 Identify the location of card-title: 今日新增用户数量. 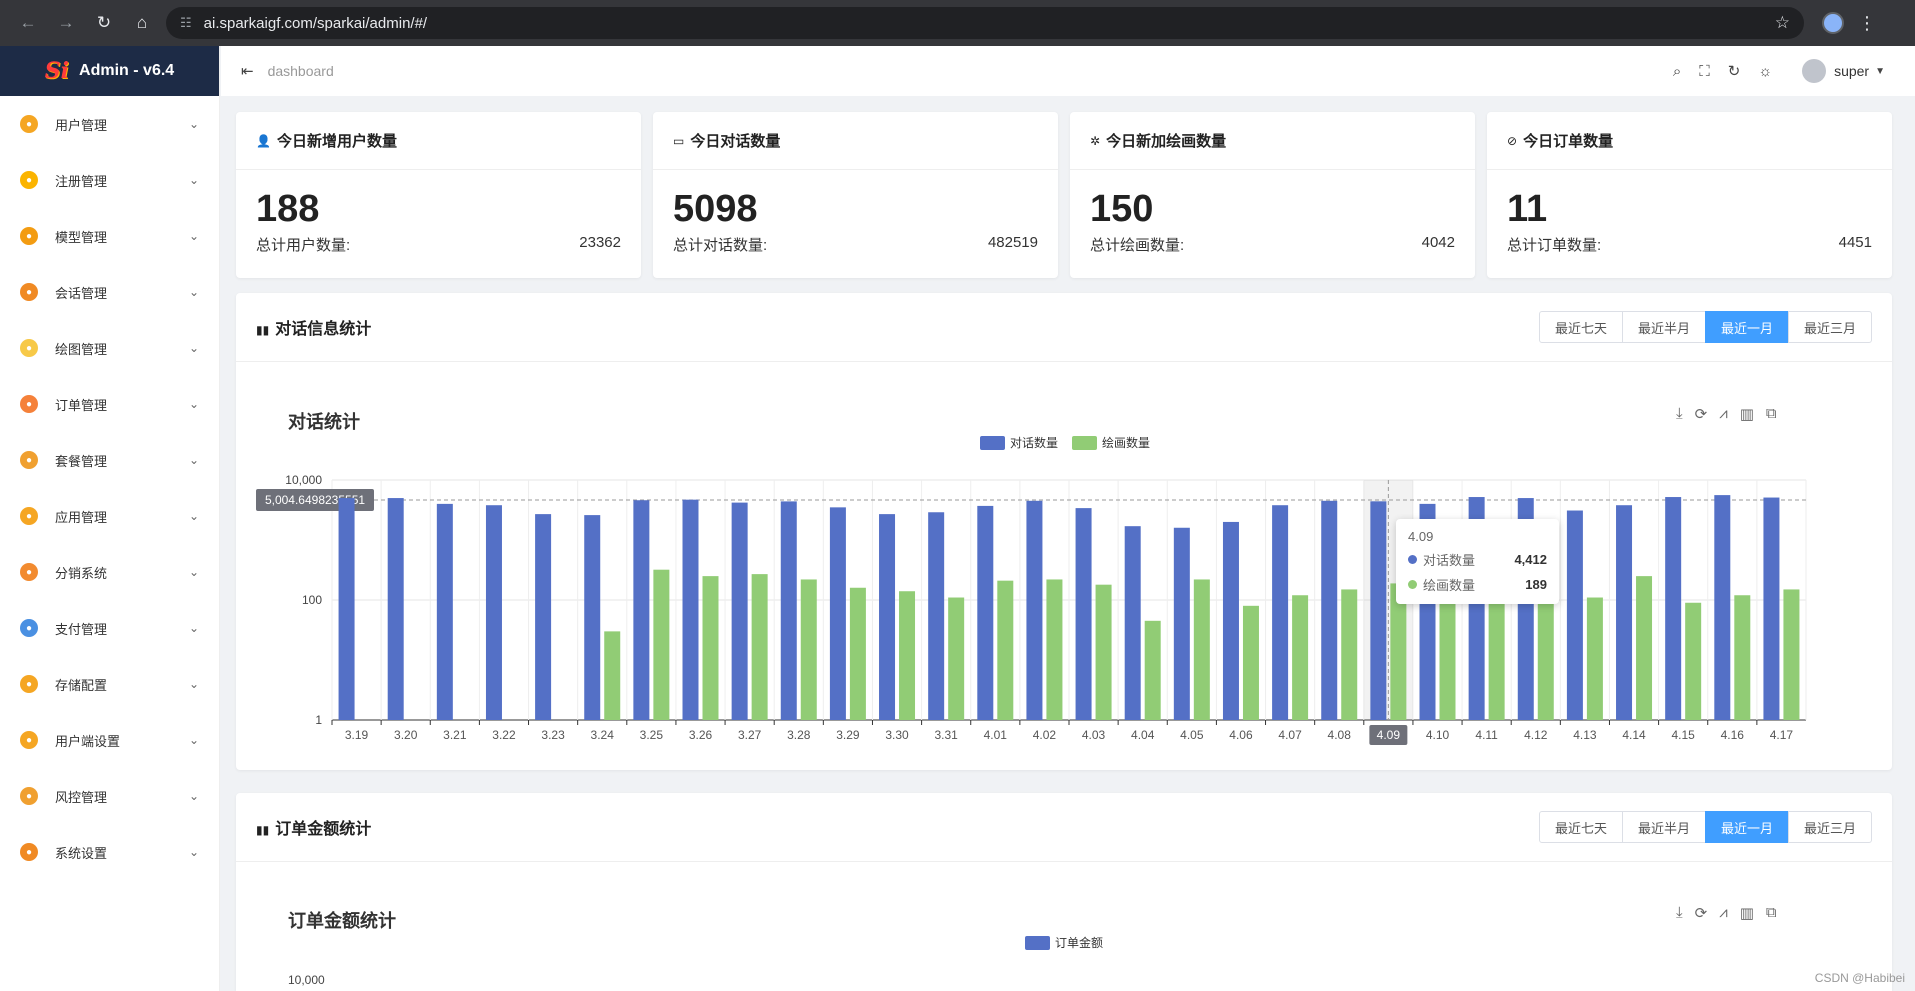
(336, 141).